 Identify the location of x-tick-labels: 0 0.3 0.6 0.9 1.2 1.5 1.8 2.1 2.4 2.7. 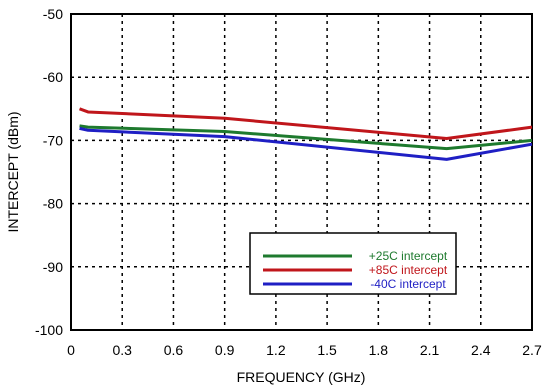
(304, 350).